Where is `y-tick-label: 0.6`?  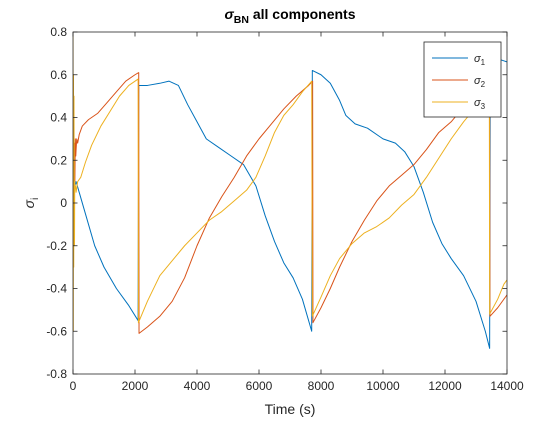
y-tick-label: 0.6 is located at coordinates (58, 75).